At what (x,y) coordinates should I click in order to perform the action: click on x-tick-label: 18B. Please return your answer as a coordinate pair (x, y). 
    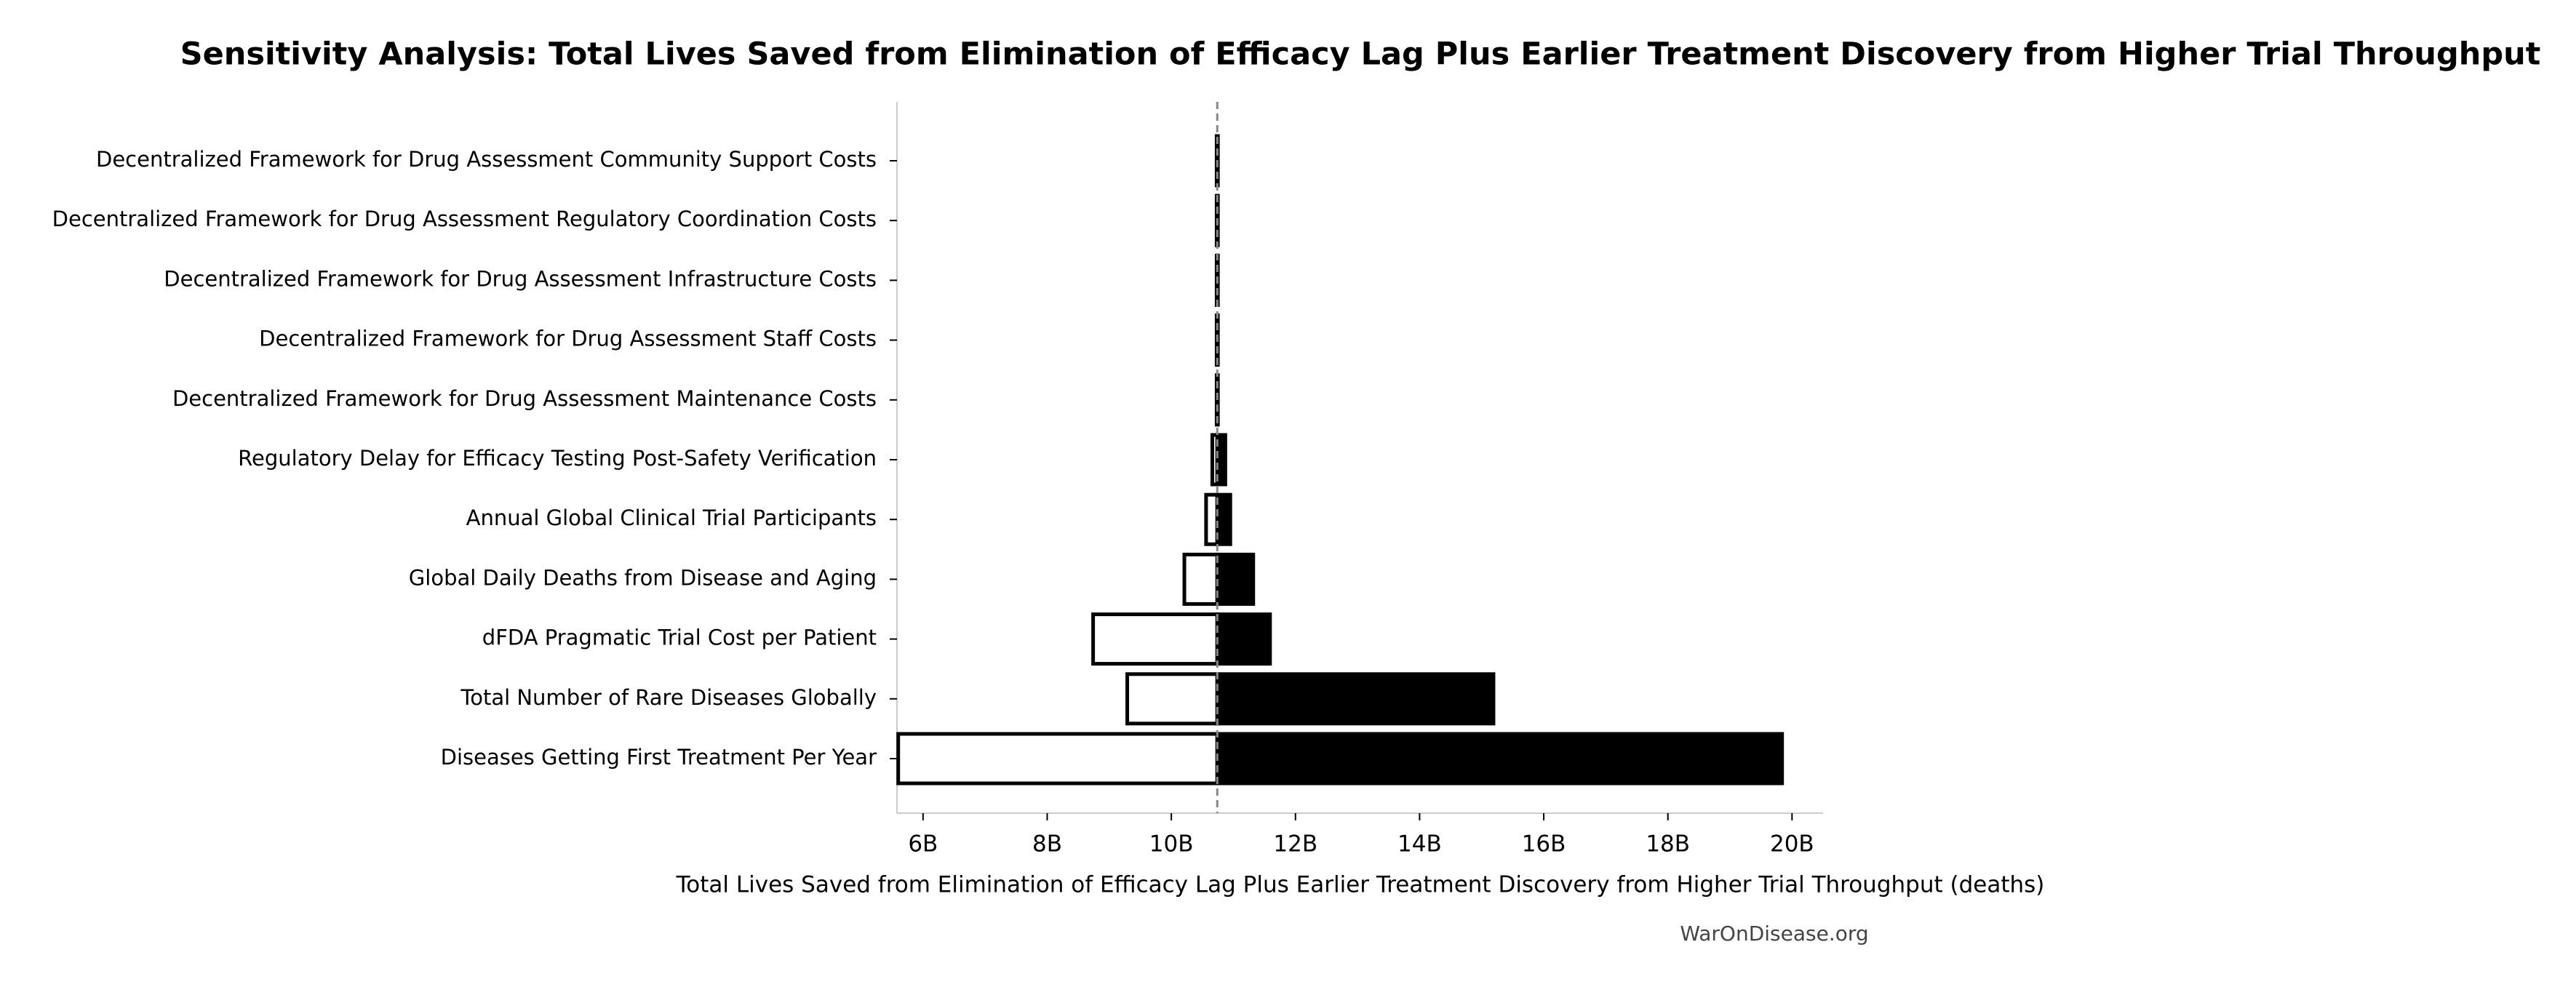
    Looking at the image, I should click on (1668, 844).